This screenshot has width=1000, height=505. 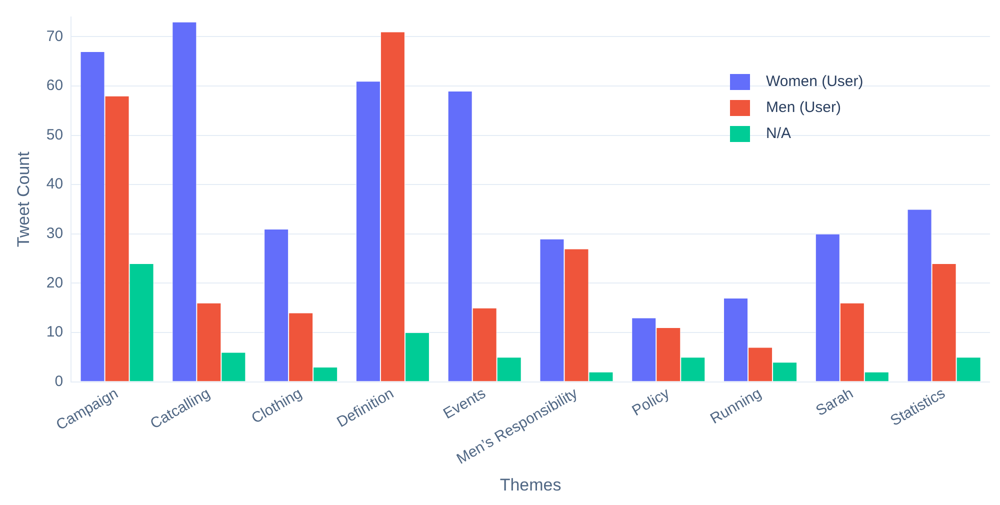 What do you see at coordinates (55, 36) in the screenshot?
I see `y-tick-label: 70` at bounding box center [55, 36].